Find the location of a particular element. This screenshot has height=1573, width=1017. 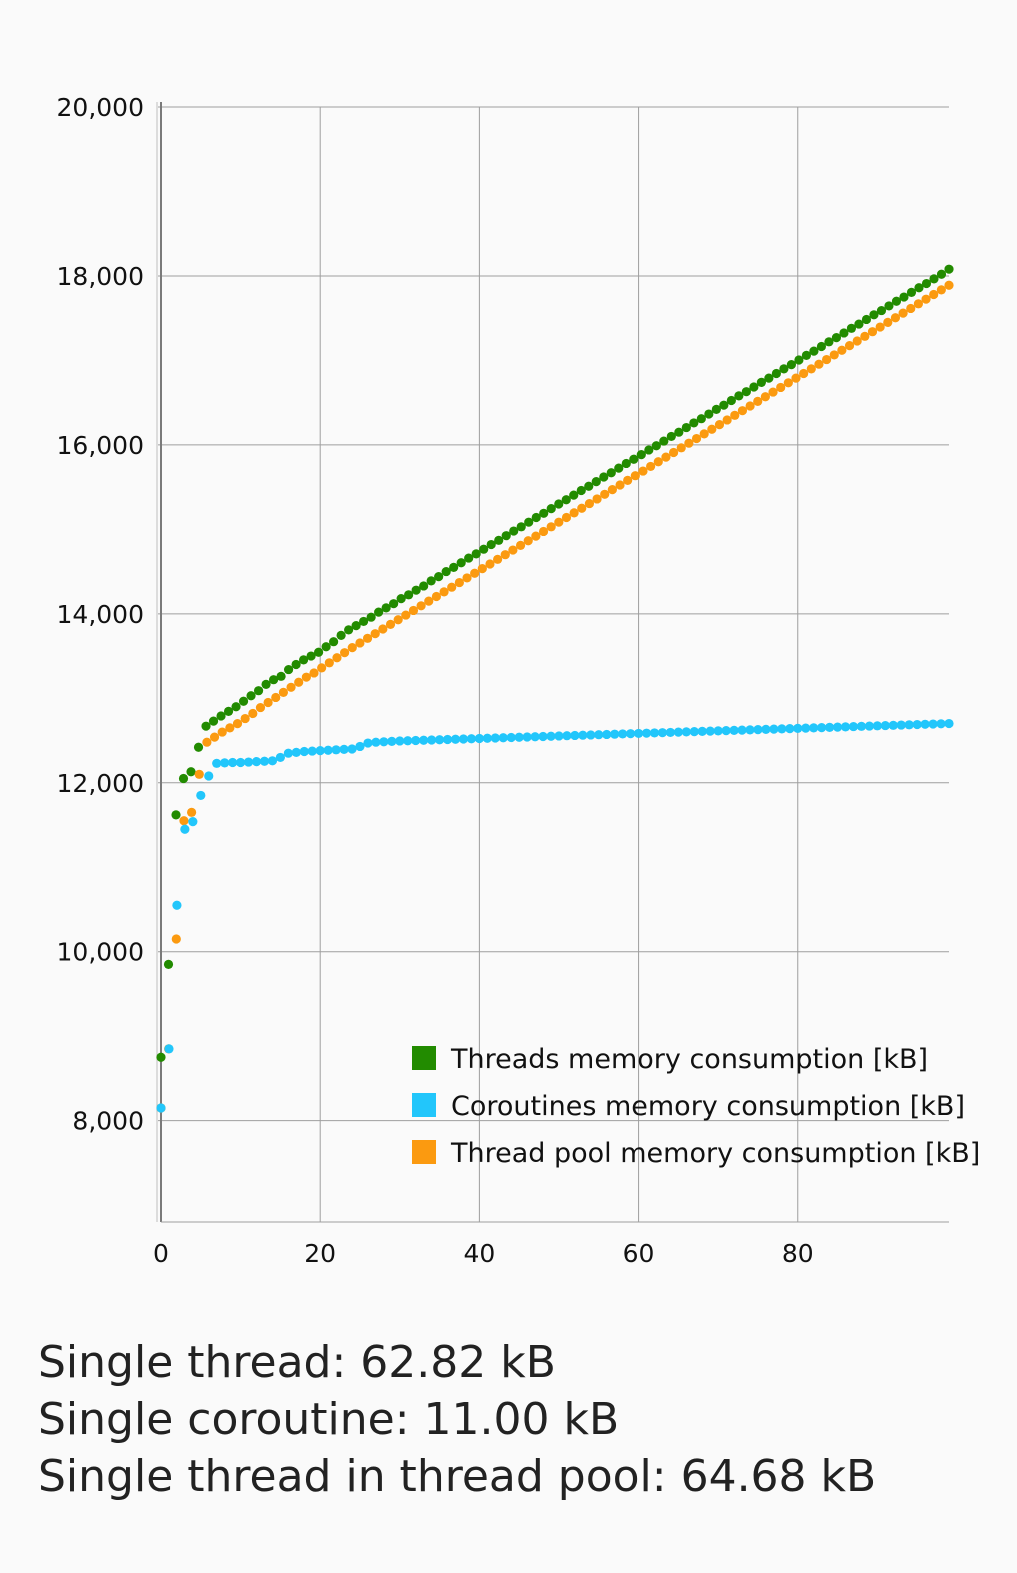

legend-swatch is located at coordinates (424, 1058).